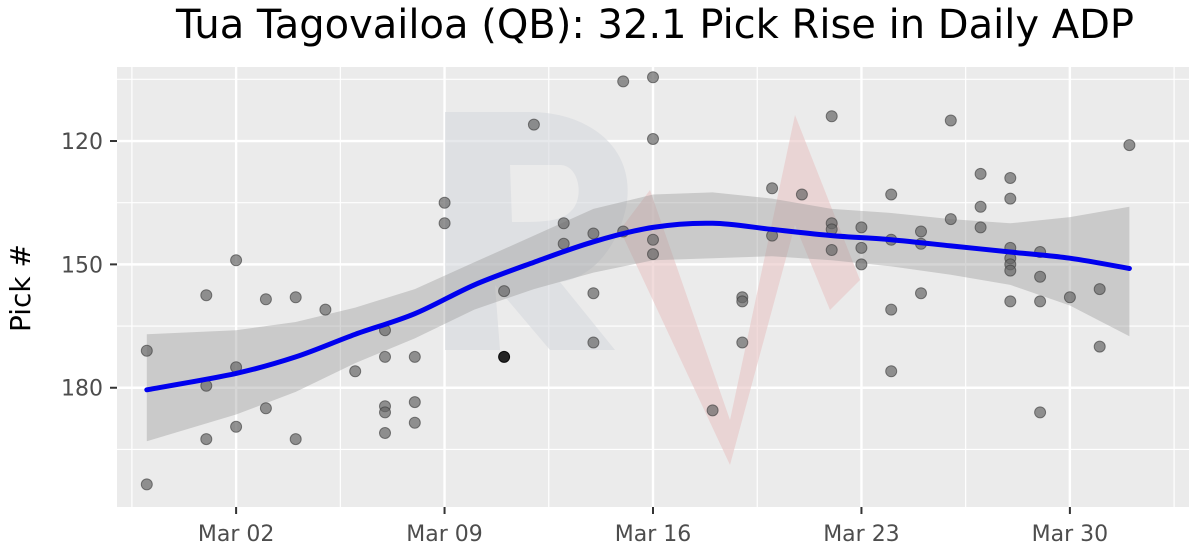 The height and width of the screenshot is (546, 1199). What do you see at coordinates (1070, 534) in the screenshot?
I see `x-tick-label: Mar 30` at bounding box center [1070, 534].